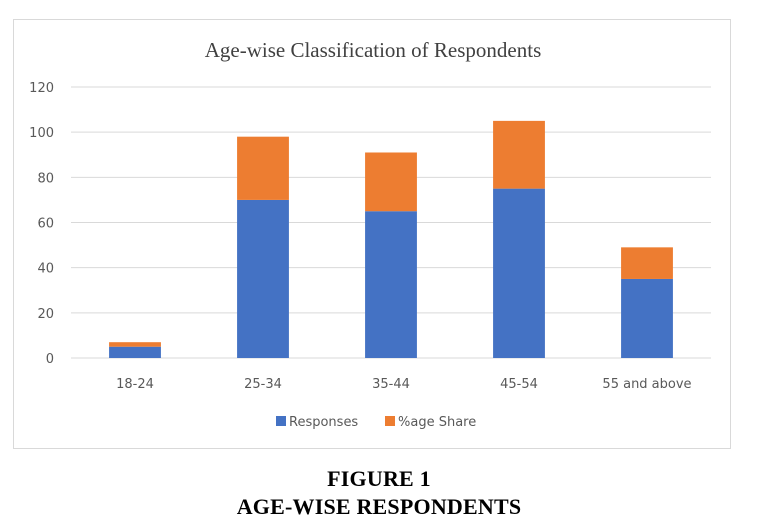  I want to click on y-axis-ticks: 0 20 40 60 80 100 120, so click(41, 224).